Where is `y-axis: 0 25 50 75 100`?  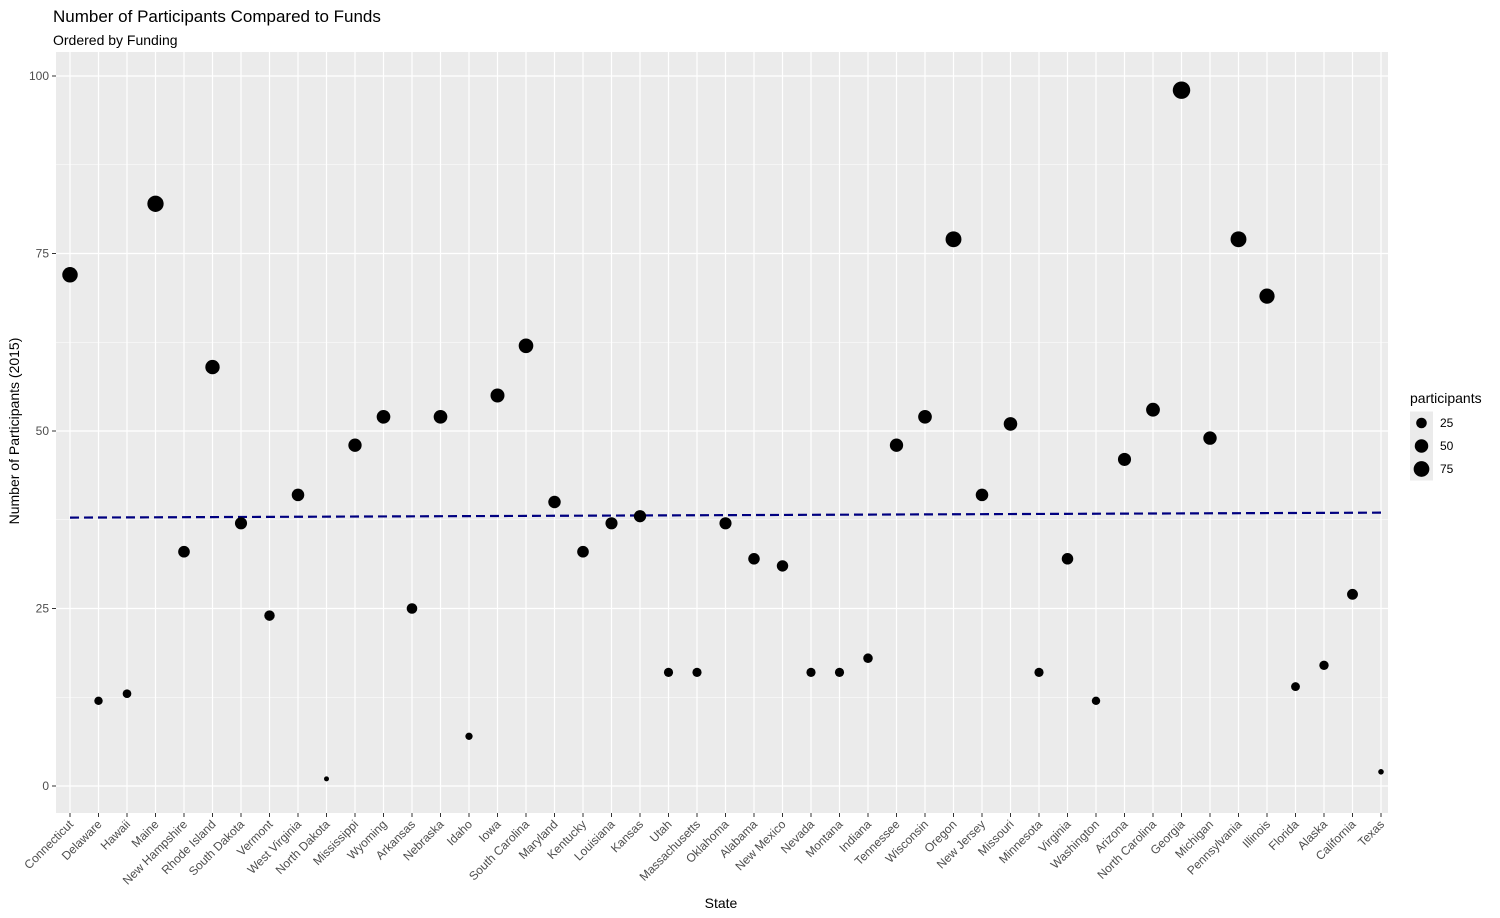
y-axis: 0 25 50 75 100 is located at coordinates (42, 431).